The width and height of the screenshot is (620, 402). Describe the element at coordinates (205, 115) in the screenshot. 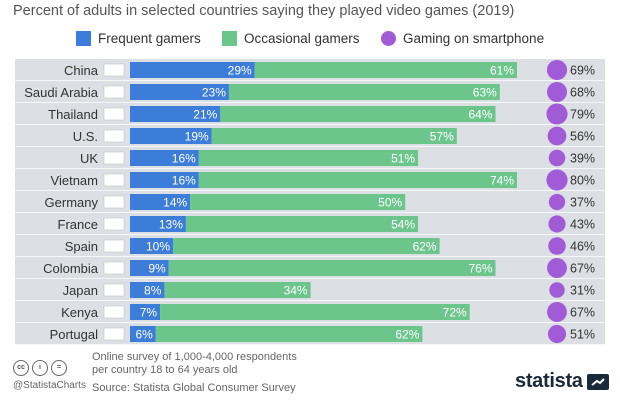

I see `data-label-frequent: 21%` at that location.